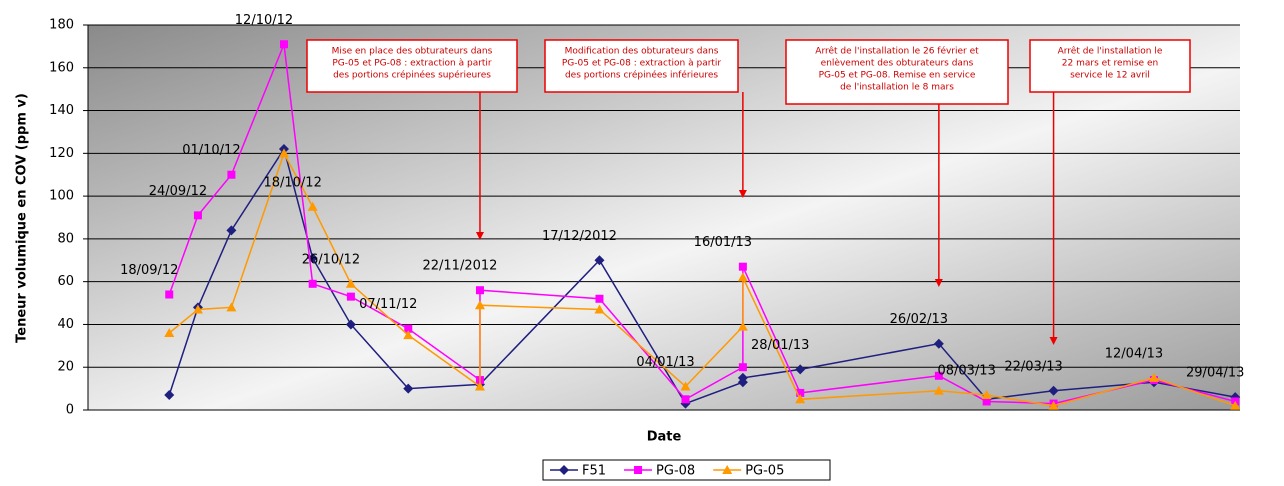 The height and width of the screenshot is (486, 1284). What do you see at coordinates (665, 362) in the screenshot?
I see `point-label: 04/01/13` at bounding box center [665, 362].